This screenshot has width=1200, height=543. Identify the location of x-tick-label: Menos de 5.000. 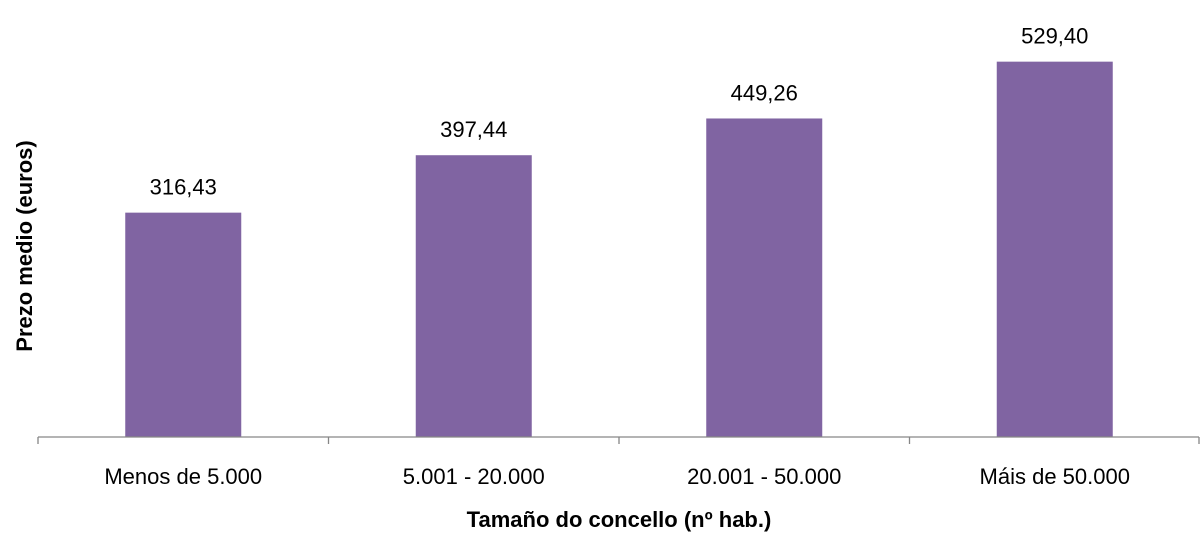
(183, 476).